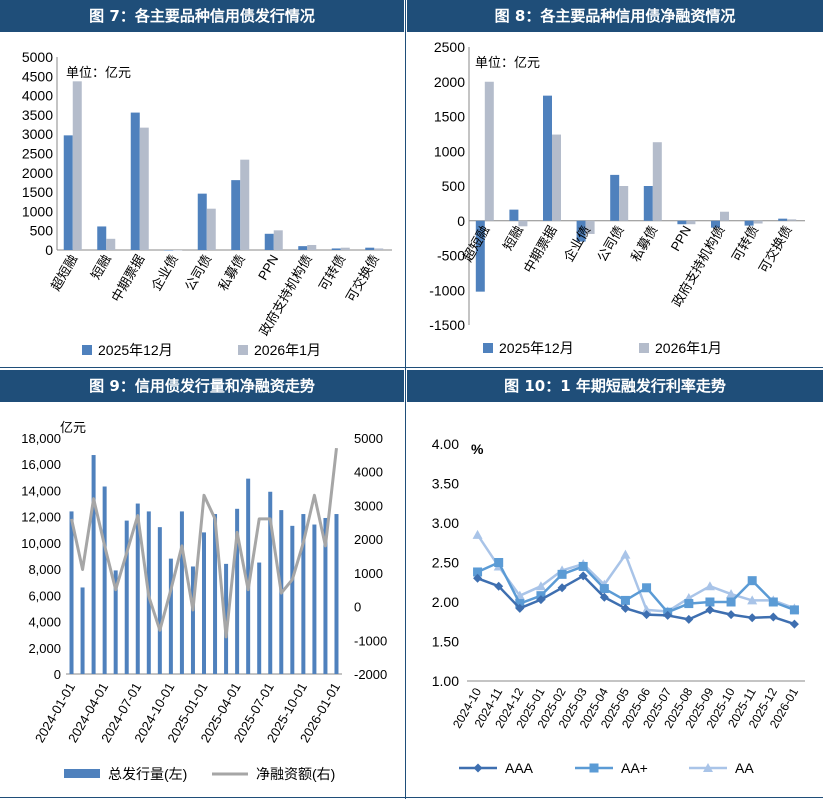 The image size is (823, 799). What do you see at coordinates (37, 211) in the screenshot?
I see `y-tick-label: 1000` at bounding box center [37, 211].